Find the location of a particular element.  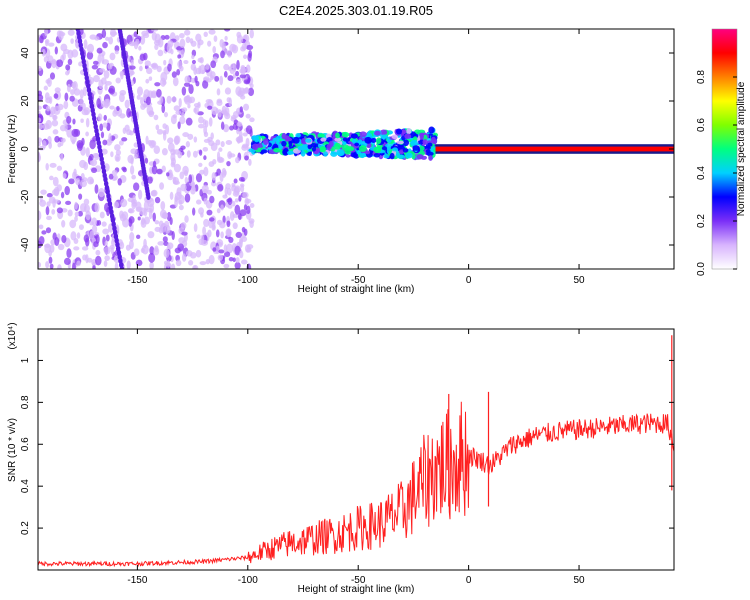

snr-spikes is located at coordinates (560, 421).